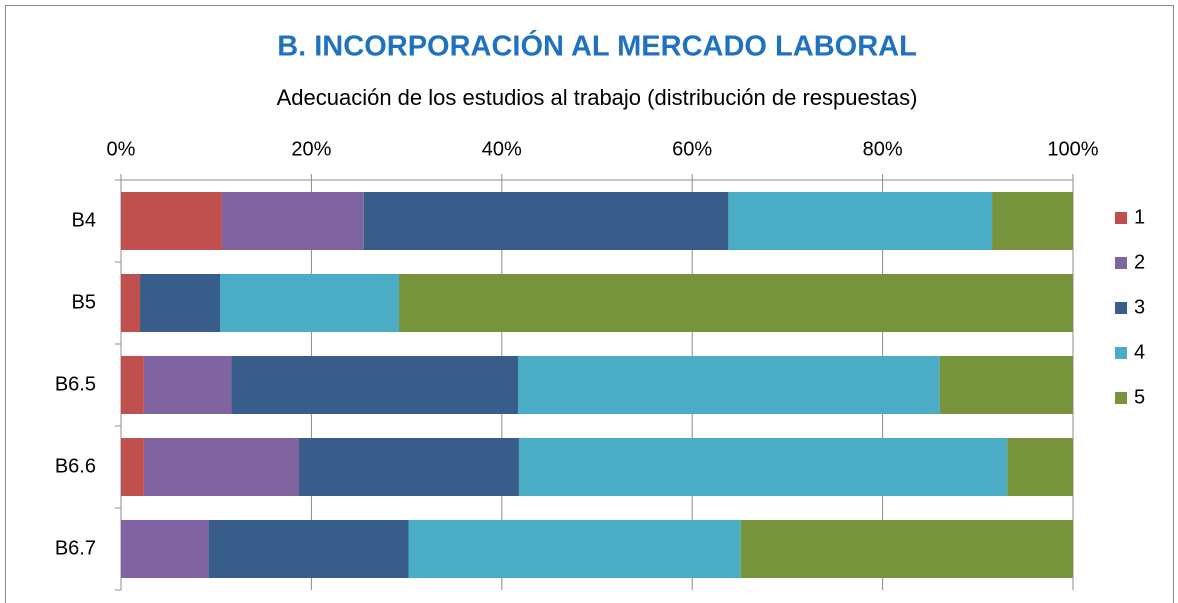 Image resolution: width=1178 pixels, height=603 pixels. What do you see at coordinates (1139, 397) in the screenshot?
I see `legend-label: 5` at bounding box center [1139, 397].